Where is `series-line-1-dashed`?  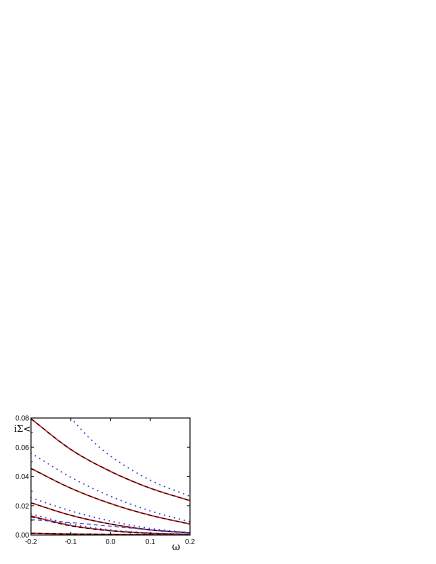 series-line-1-dashed is located at coordinates (110, 460).